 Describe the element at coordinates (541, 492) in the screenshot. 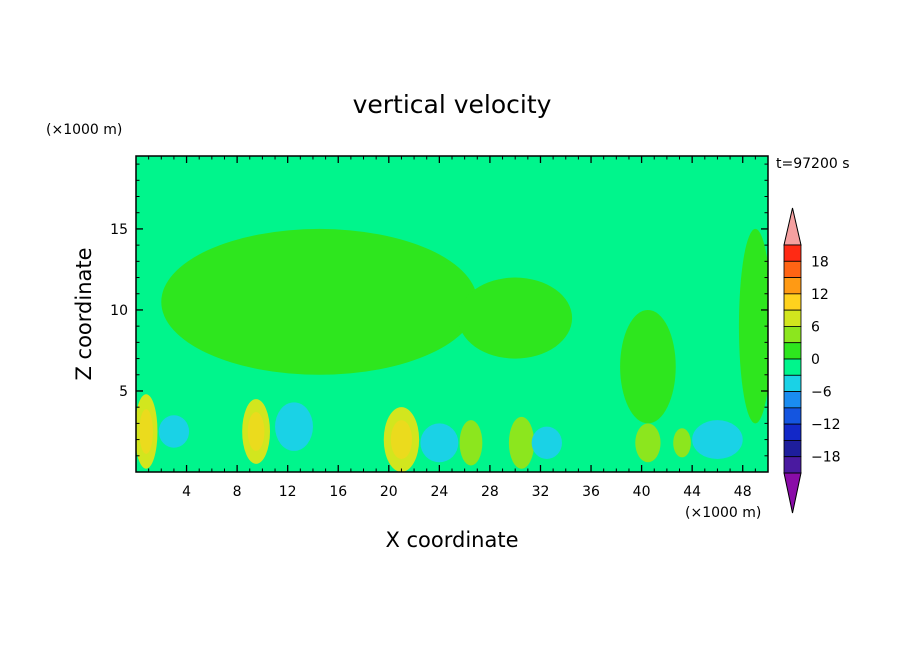

I see `x-tick-label-32: 32` at that location.